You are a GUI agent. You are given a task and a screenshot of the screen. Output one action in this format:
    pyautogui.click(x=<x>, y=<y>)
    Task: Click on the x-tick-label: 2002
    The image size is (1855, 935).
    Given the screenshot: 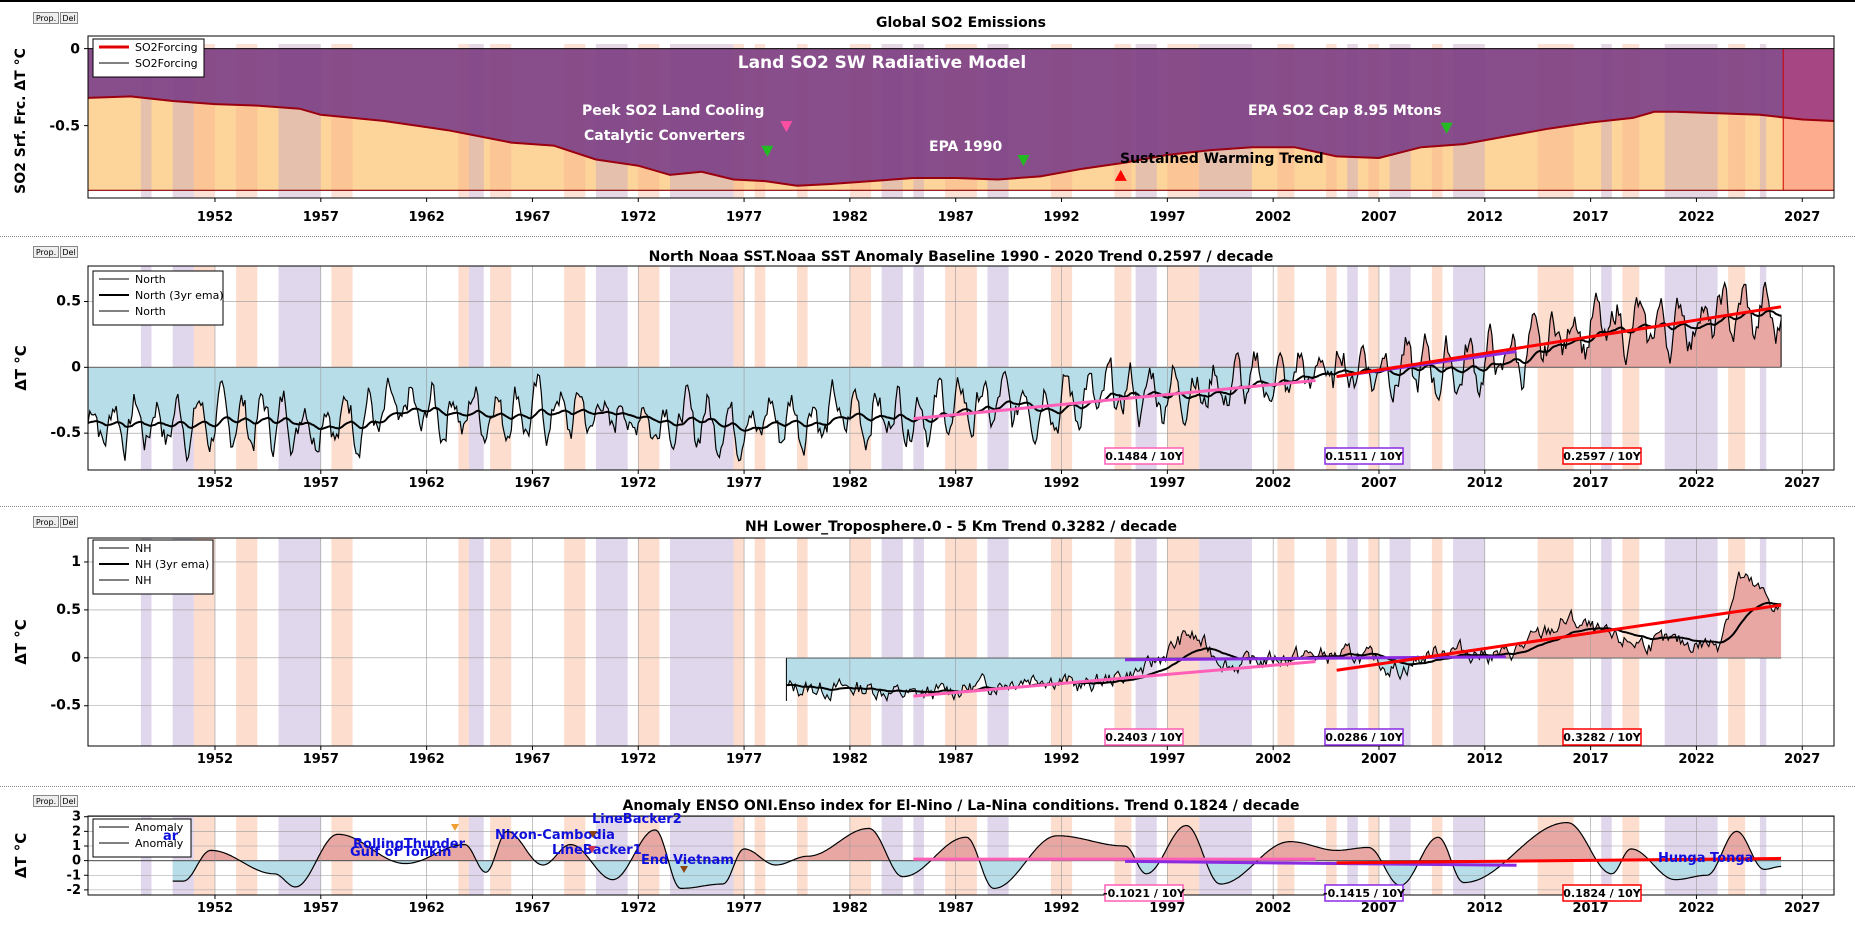 What is the action you would take?
    pyautogui.click(x=1273, y=908)
    